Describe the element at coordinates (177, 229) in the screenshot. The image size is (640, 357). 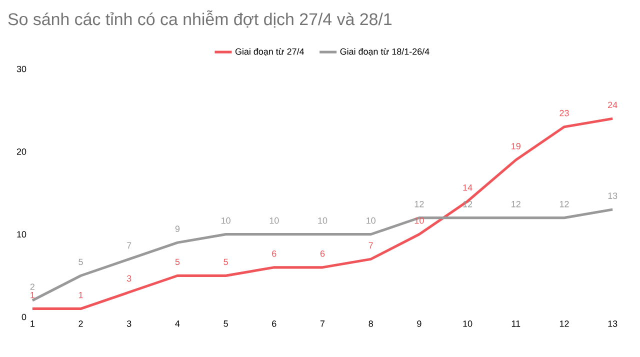
I see `data-label: 9` at that location.